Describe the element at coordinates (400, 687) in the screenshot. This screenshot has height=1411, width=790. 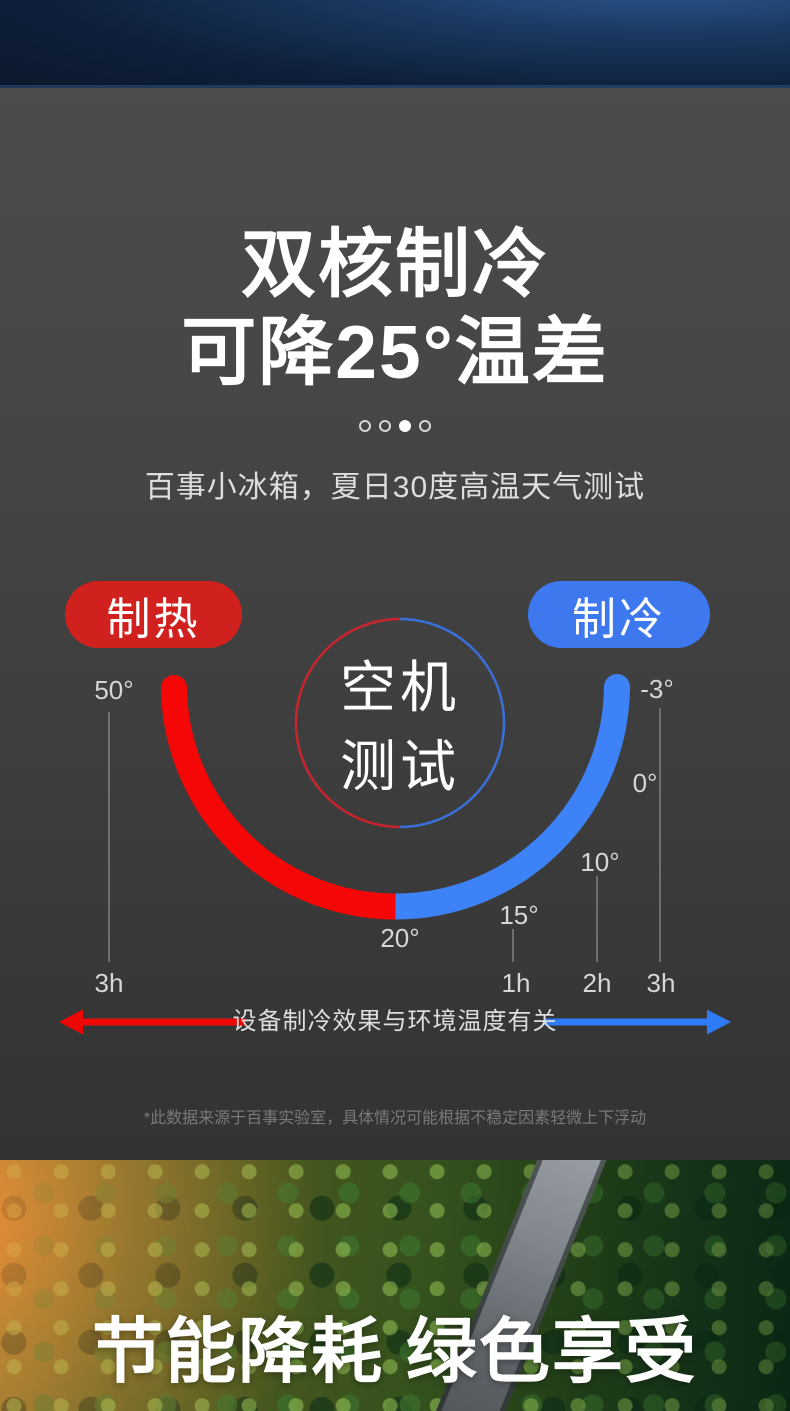
I see `center-test-label-line1: 空机` at that location.